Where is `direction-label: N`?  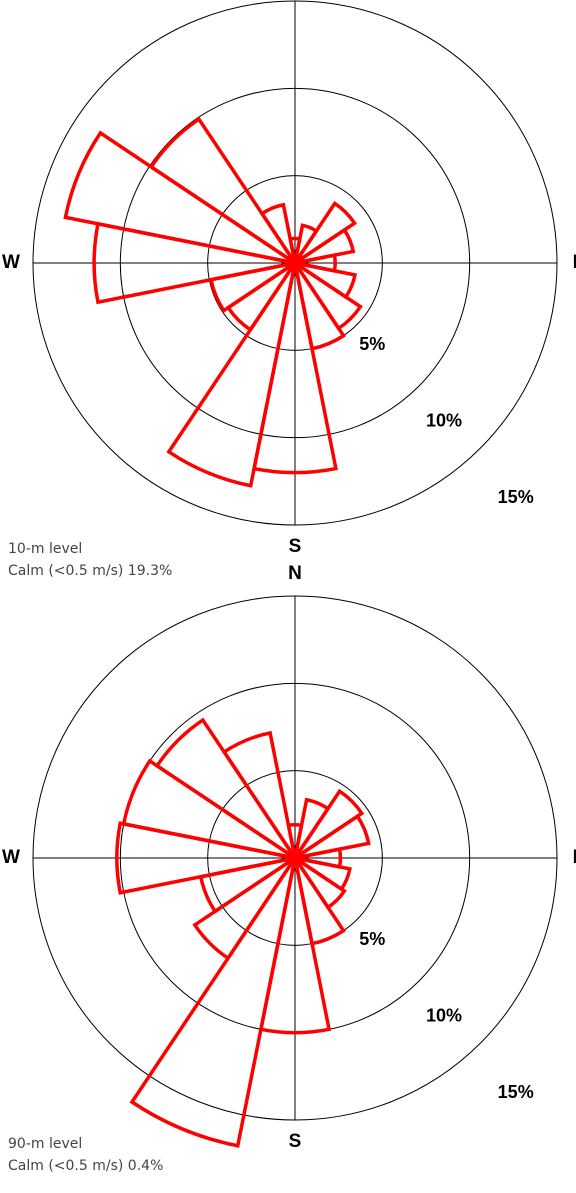
direction-label: N is located at coordinates (295, 573).